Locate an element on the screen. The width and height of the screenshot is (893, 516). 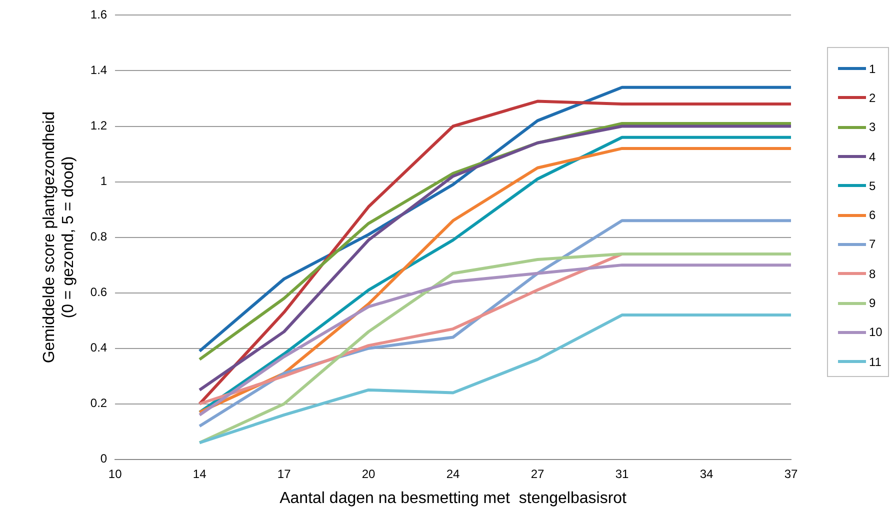
y-tick-label: 1 is located at coordinates (104, 181).